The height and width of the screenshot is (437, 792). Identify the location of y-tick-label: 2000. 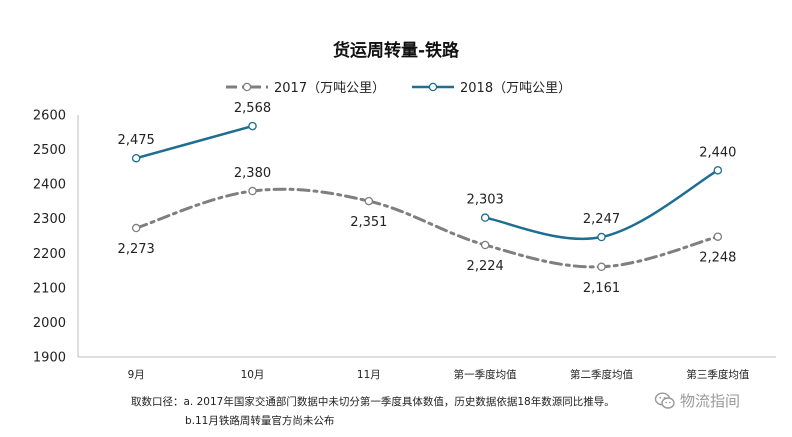
(49, 323).